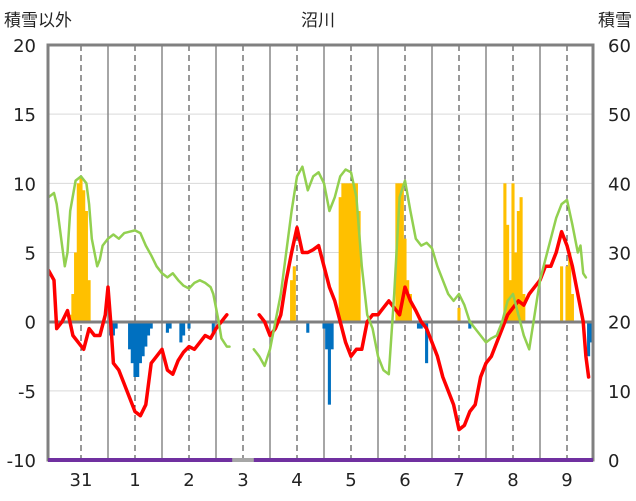 This screenshot has width=636, height=501. I want to click on x-tick-label: 31, so click(81, 480).